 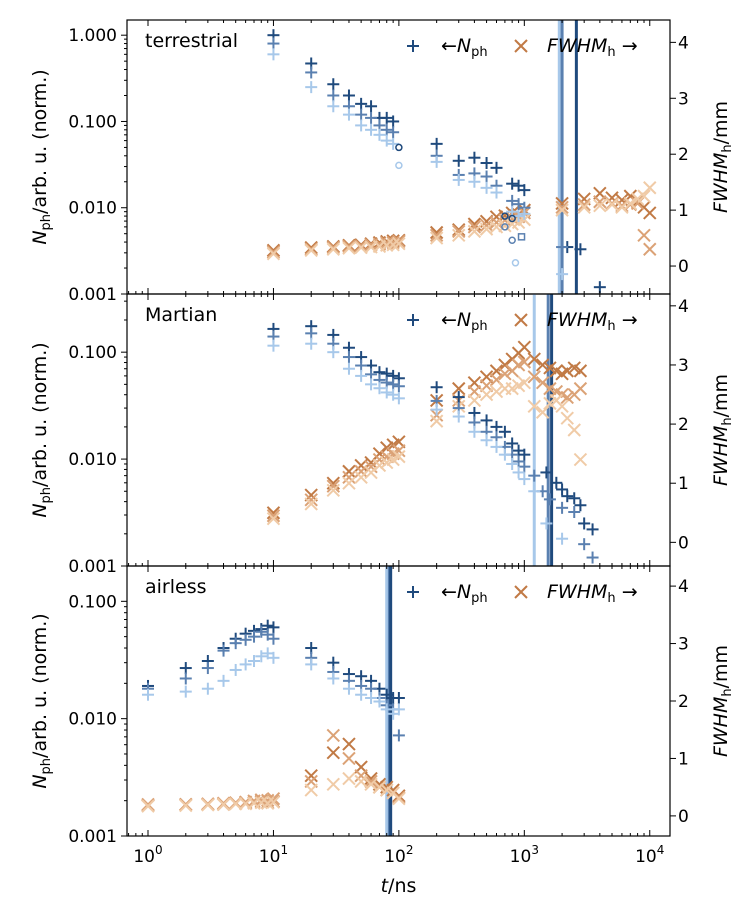 What do you see at coordinates (683, 759) in the screenshot?
I see `y-right-tick-label: 1` at bounding box center [683, 759].